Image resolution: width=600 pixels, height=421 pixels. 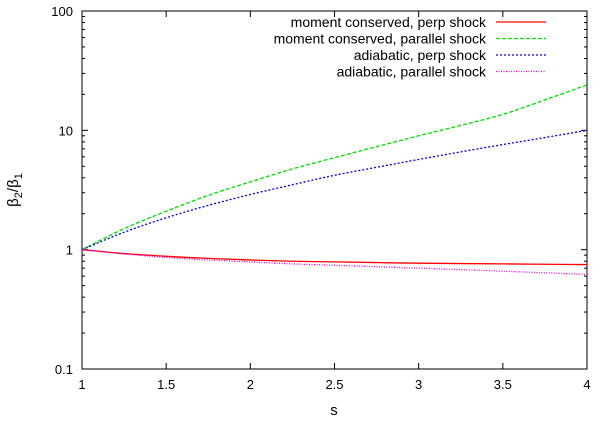 I want to click on x-tick-label: 1.5, so click(x=166, y=384).